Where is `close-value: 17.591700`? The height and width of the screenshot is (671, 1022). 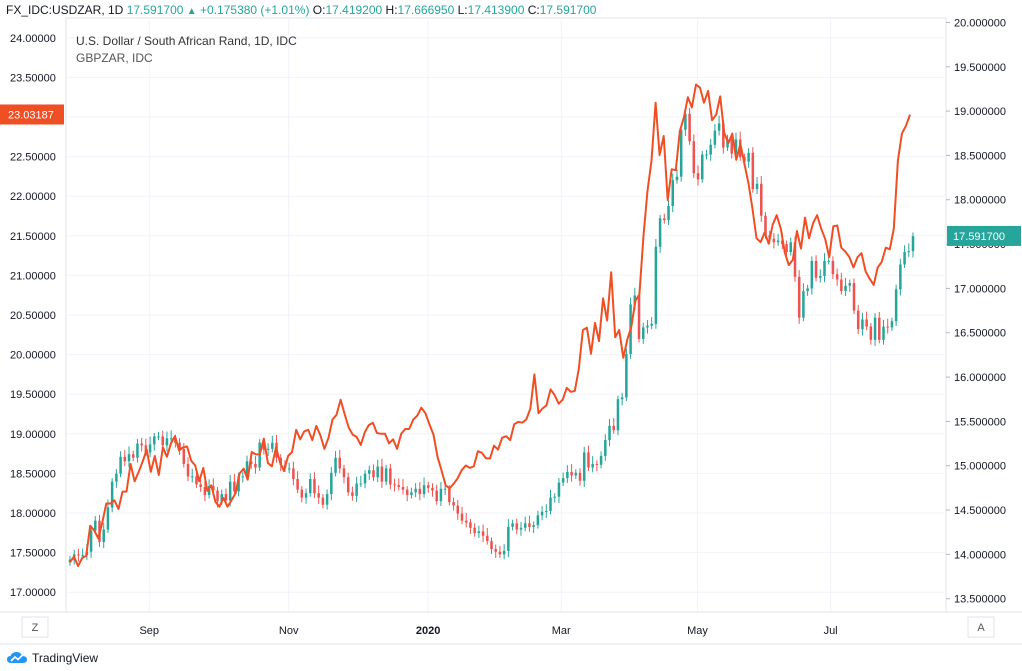 close-value: 17.591700 is located at coordinates (568, 10).